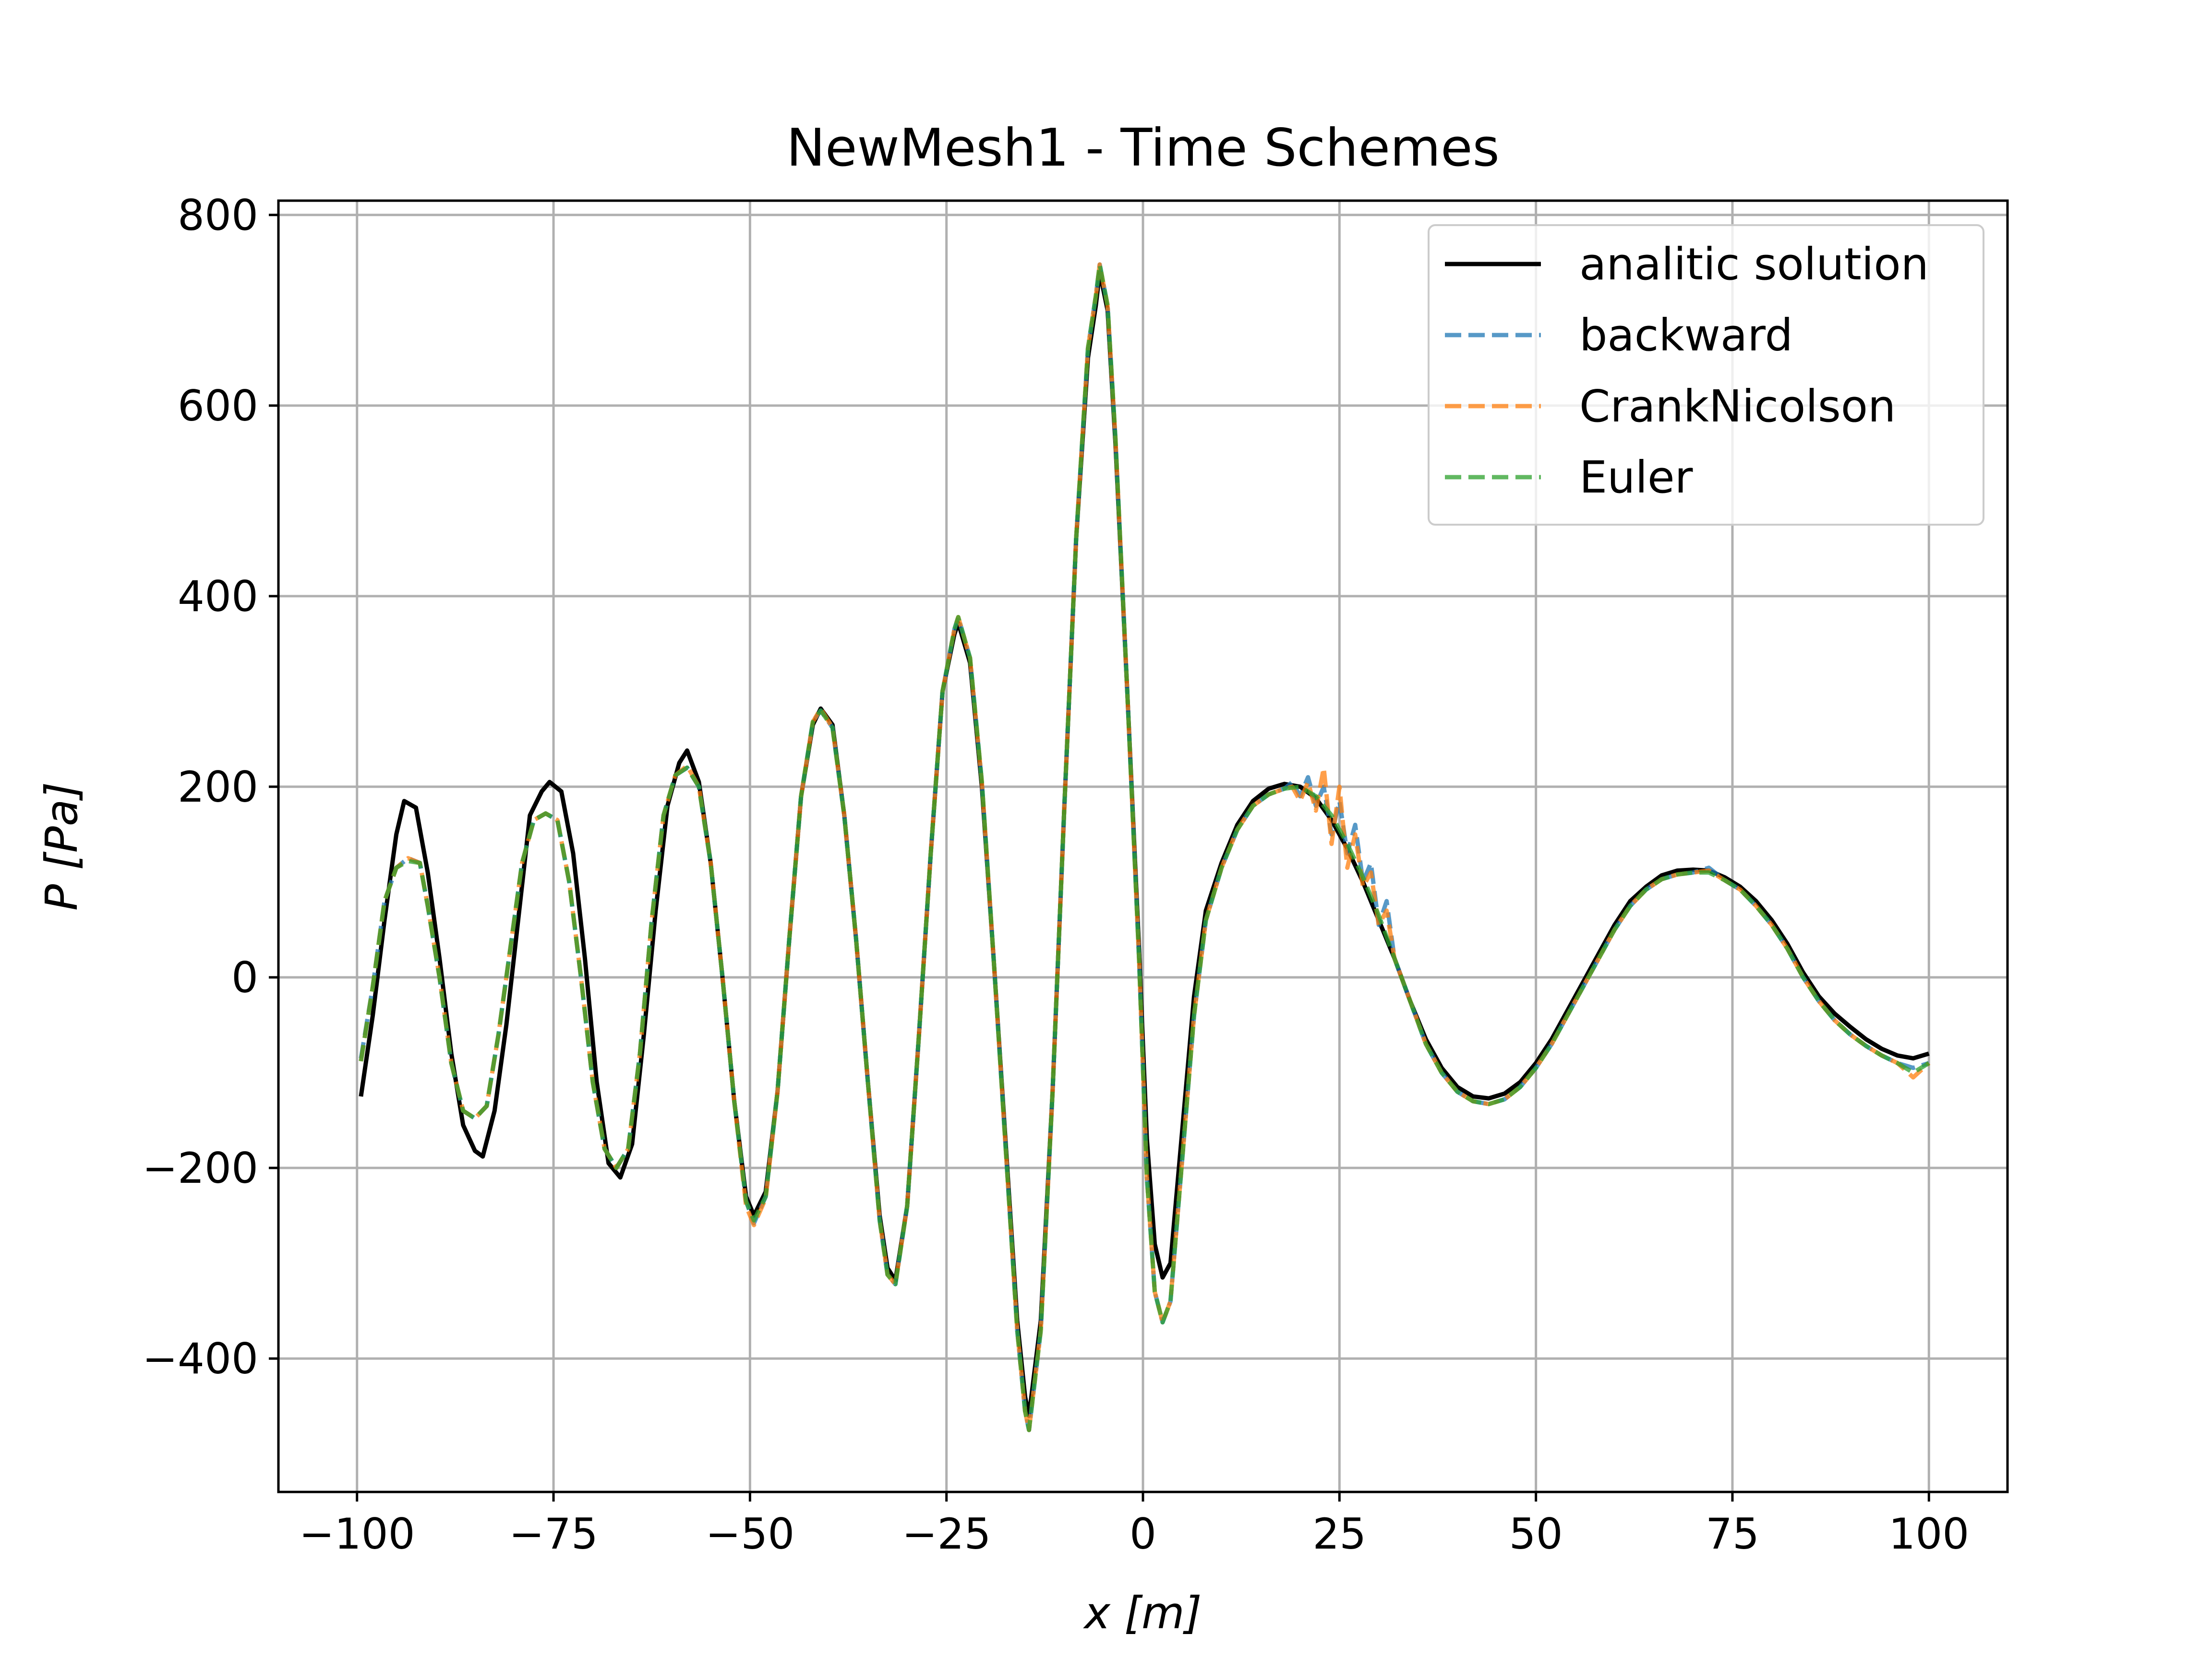 The image size is (2212, 1659). What do you see at coordinates (200, 1168) in the screenshot?
I see `y-tick-label: −200` at bounding box center [200, 1168].